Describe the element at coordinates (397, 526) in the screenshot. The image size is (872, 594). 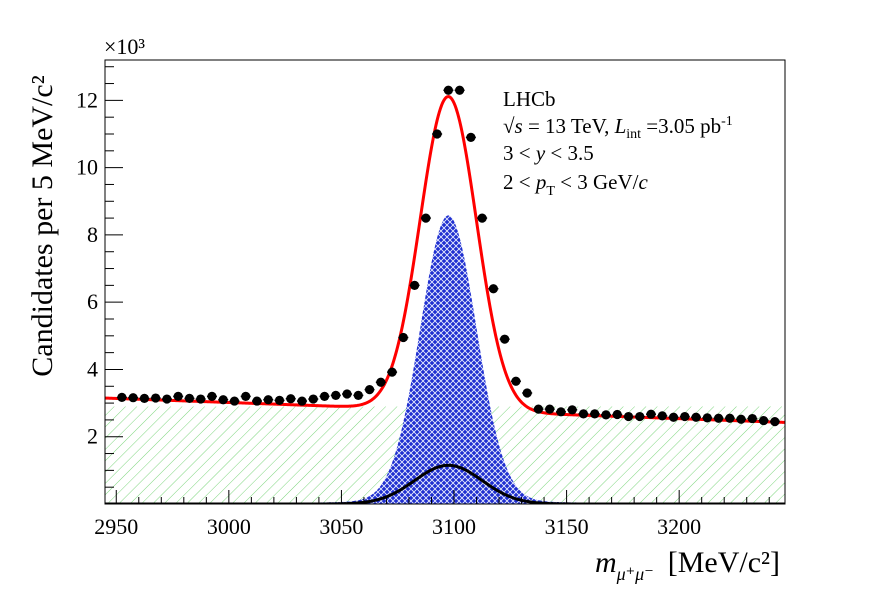
I see `x-axis-tick-labels: 2950 3000 3050 3100 3150 3200` at that location.